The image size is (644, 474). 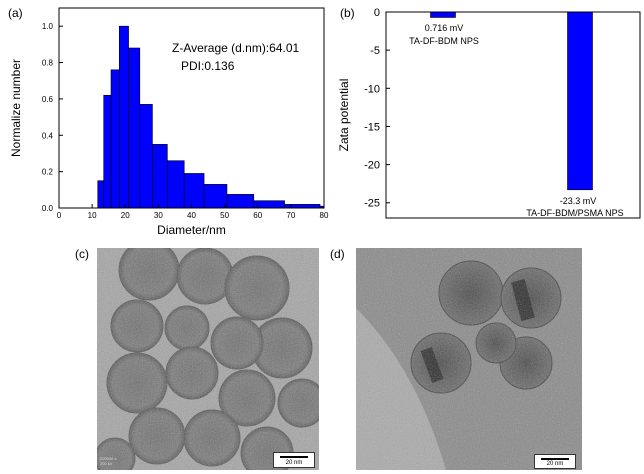 What do you see at coordinates (15, 13) in the screenshot?
I see `panel-label-a: (a)` at bounding box center [15, 13].